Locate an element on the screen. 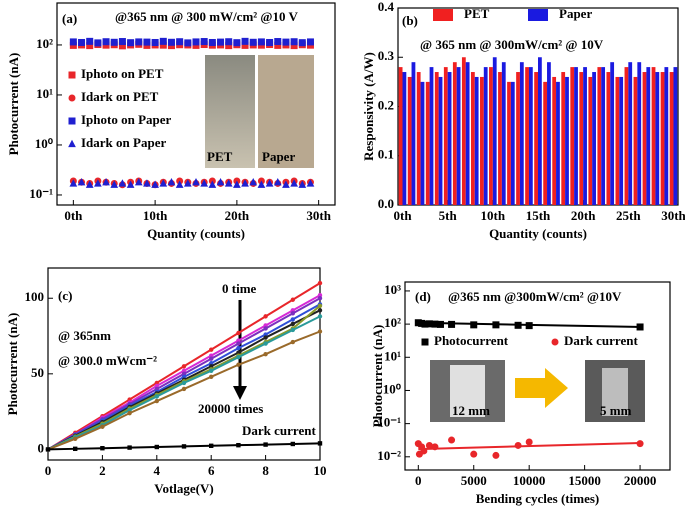 Image resolution: width=685 pixels, height=516 pixels. y-tick-label: 0 is located at coordinates (41, 447).